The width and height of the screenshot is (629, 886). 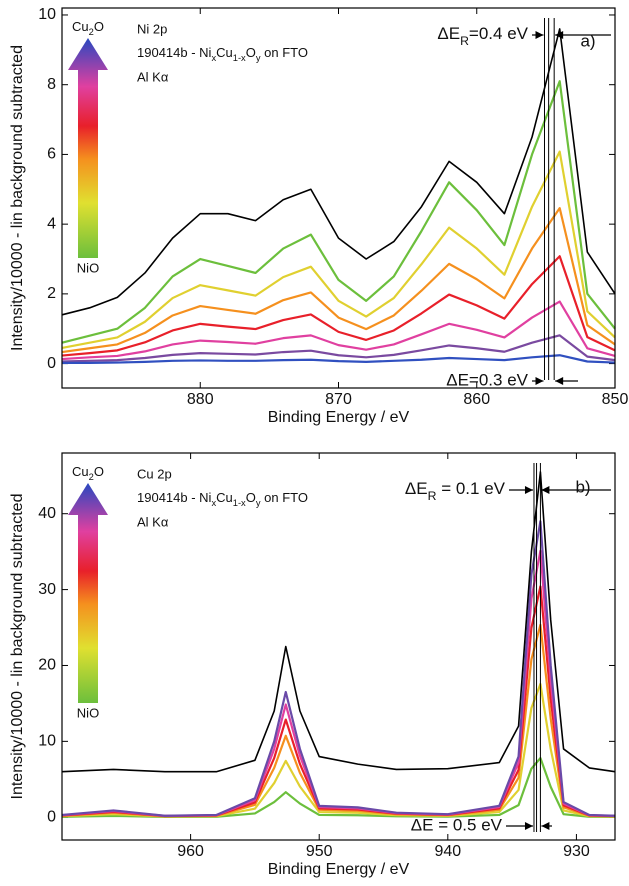 What do you see at coordinates (338, 399) in the screenshot?
I see `x-tick-label: 870` at bounding box center [338, 399].